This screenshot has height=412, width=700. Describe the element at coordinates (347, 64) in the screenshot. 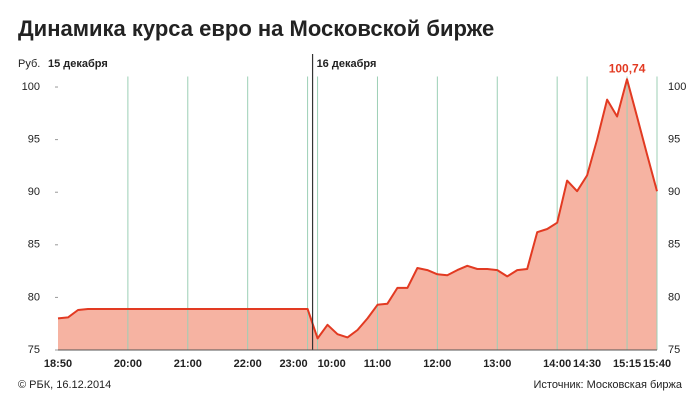

I see `day-label: 16 декабря` at that location.